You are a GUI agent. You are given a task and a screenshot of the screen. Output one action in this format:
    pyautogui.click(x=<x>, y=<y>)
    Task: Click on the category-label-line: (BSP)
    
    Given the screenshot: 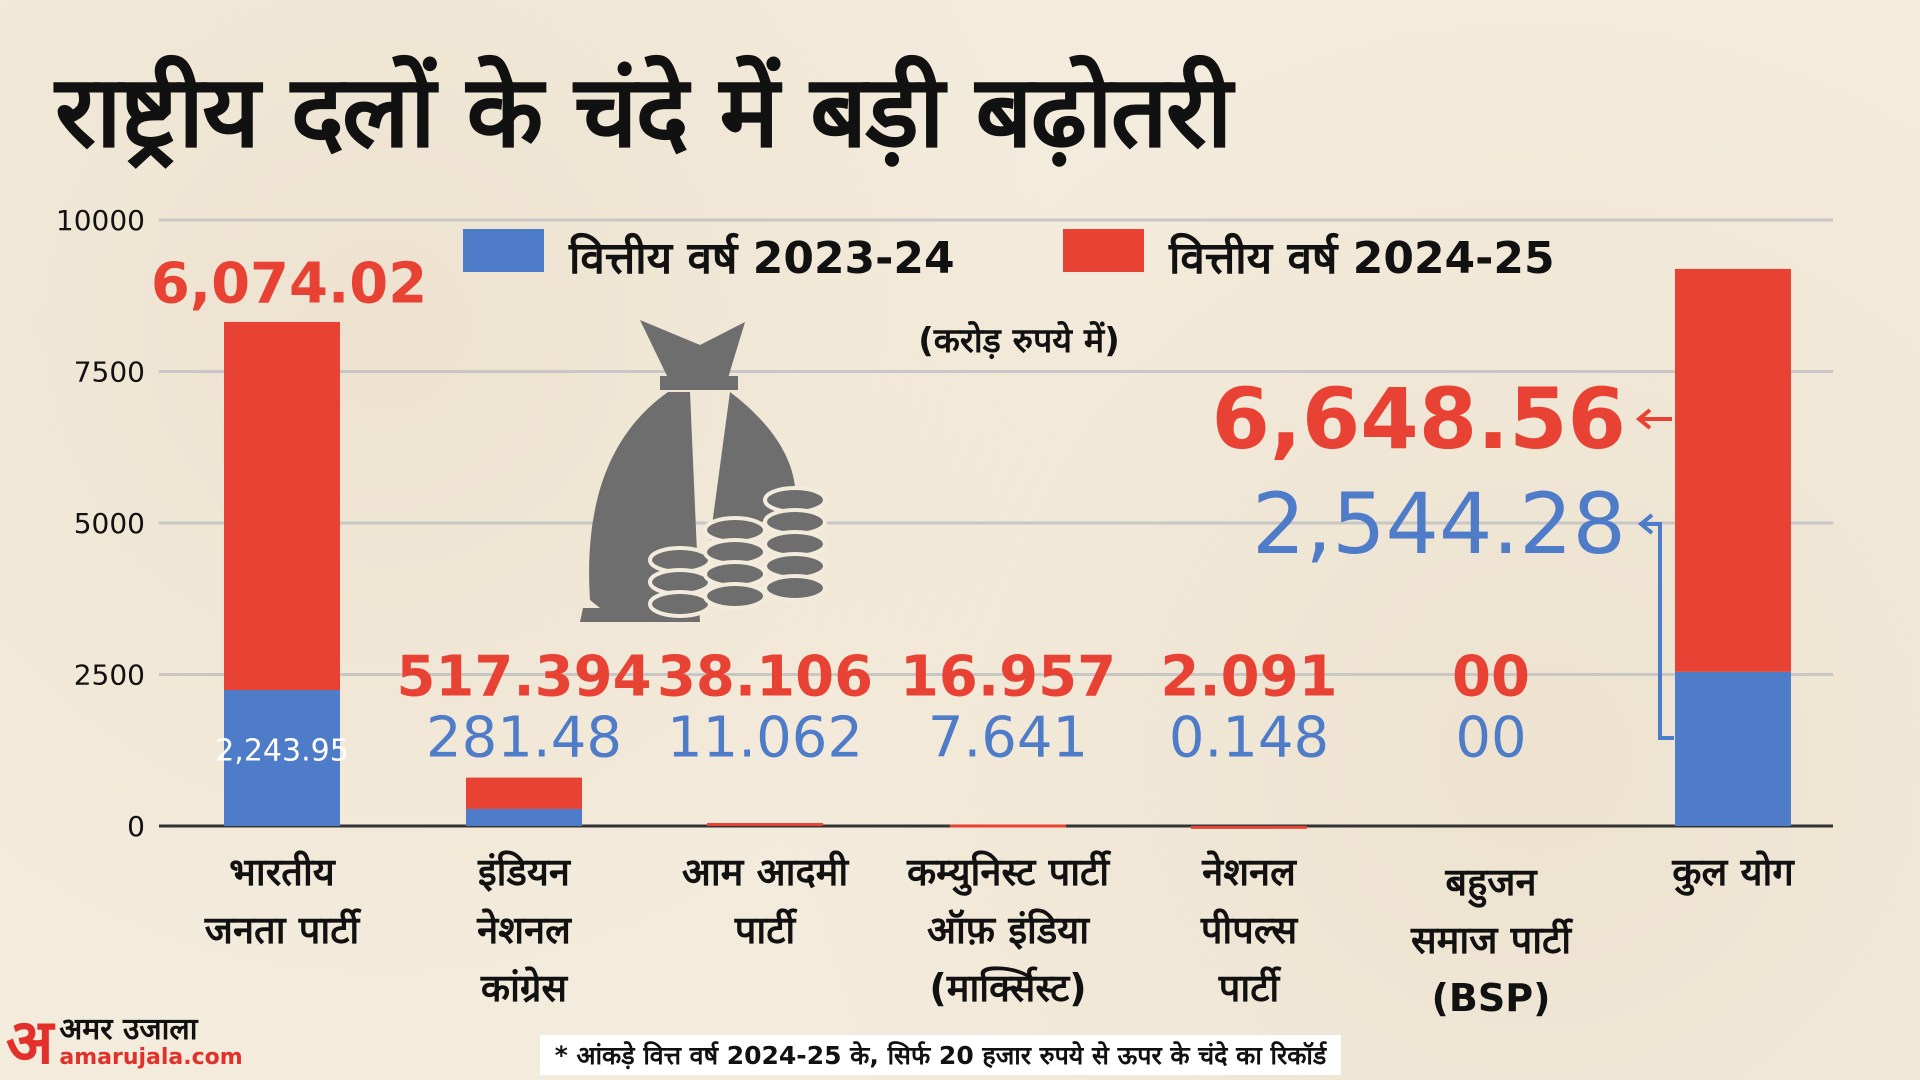 What is the action you would take?
    pyautogui.click(x=1491, y=998)
    